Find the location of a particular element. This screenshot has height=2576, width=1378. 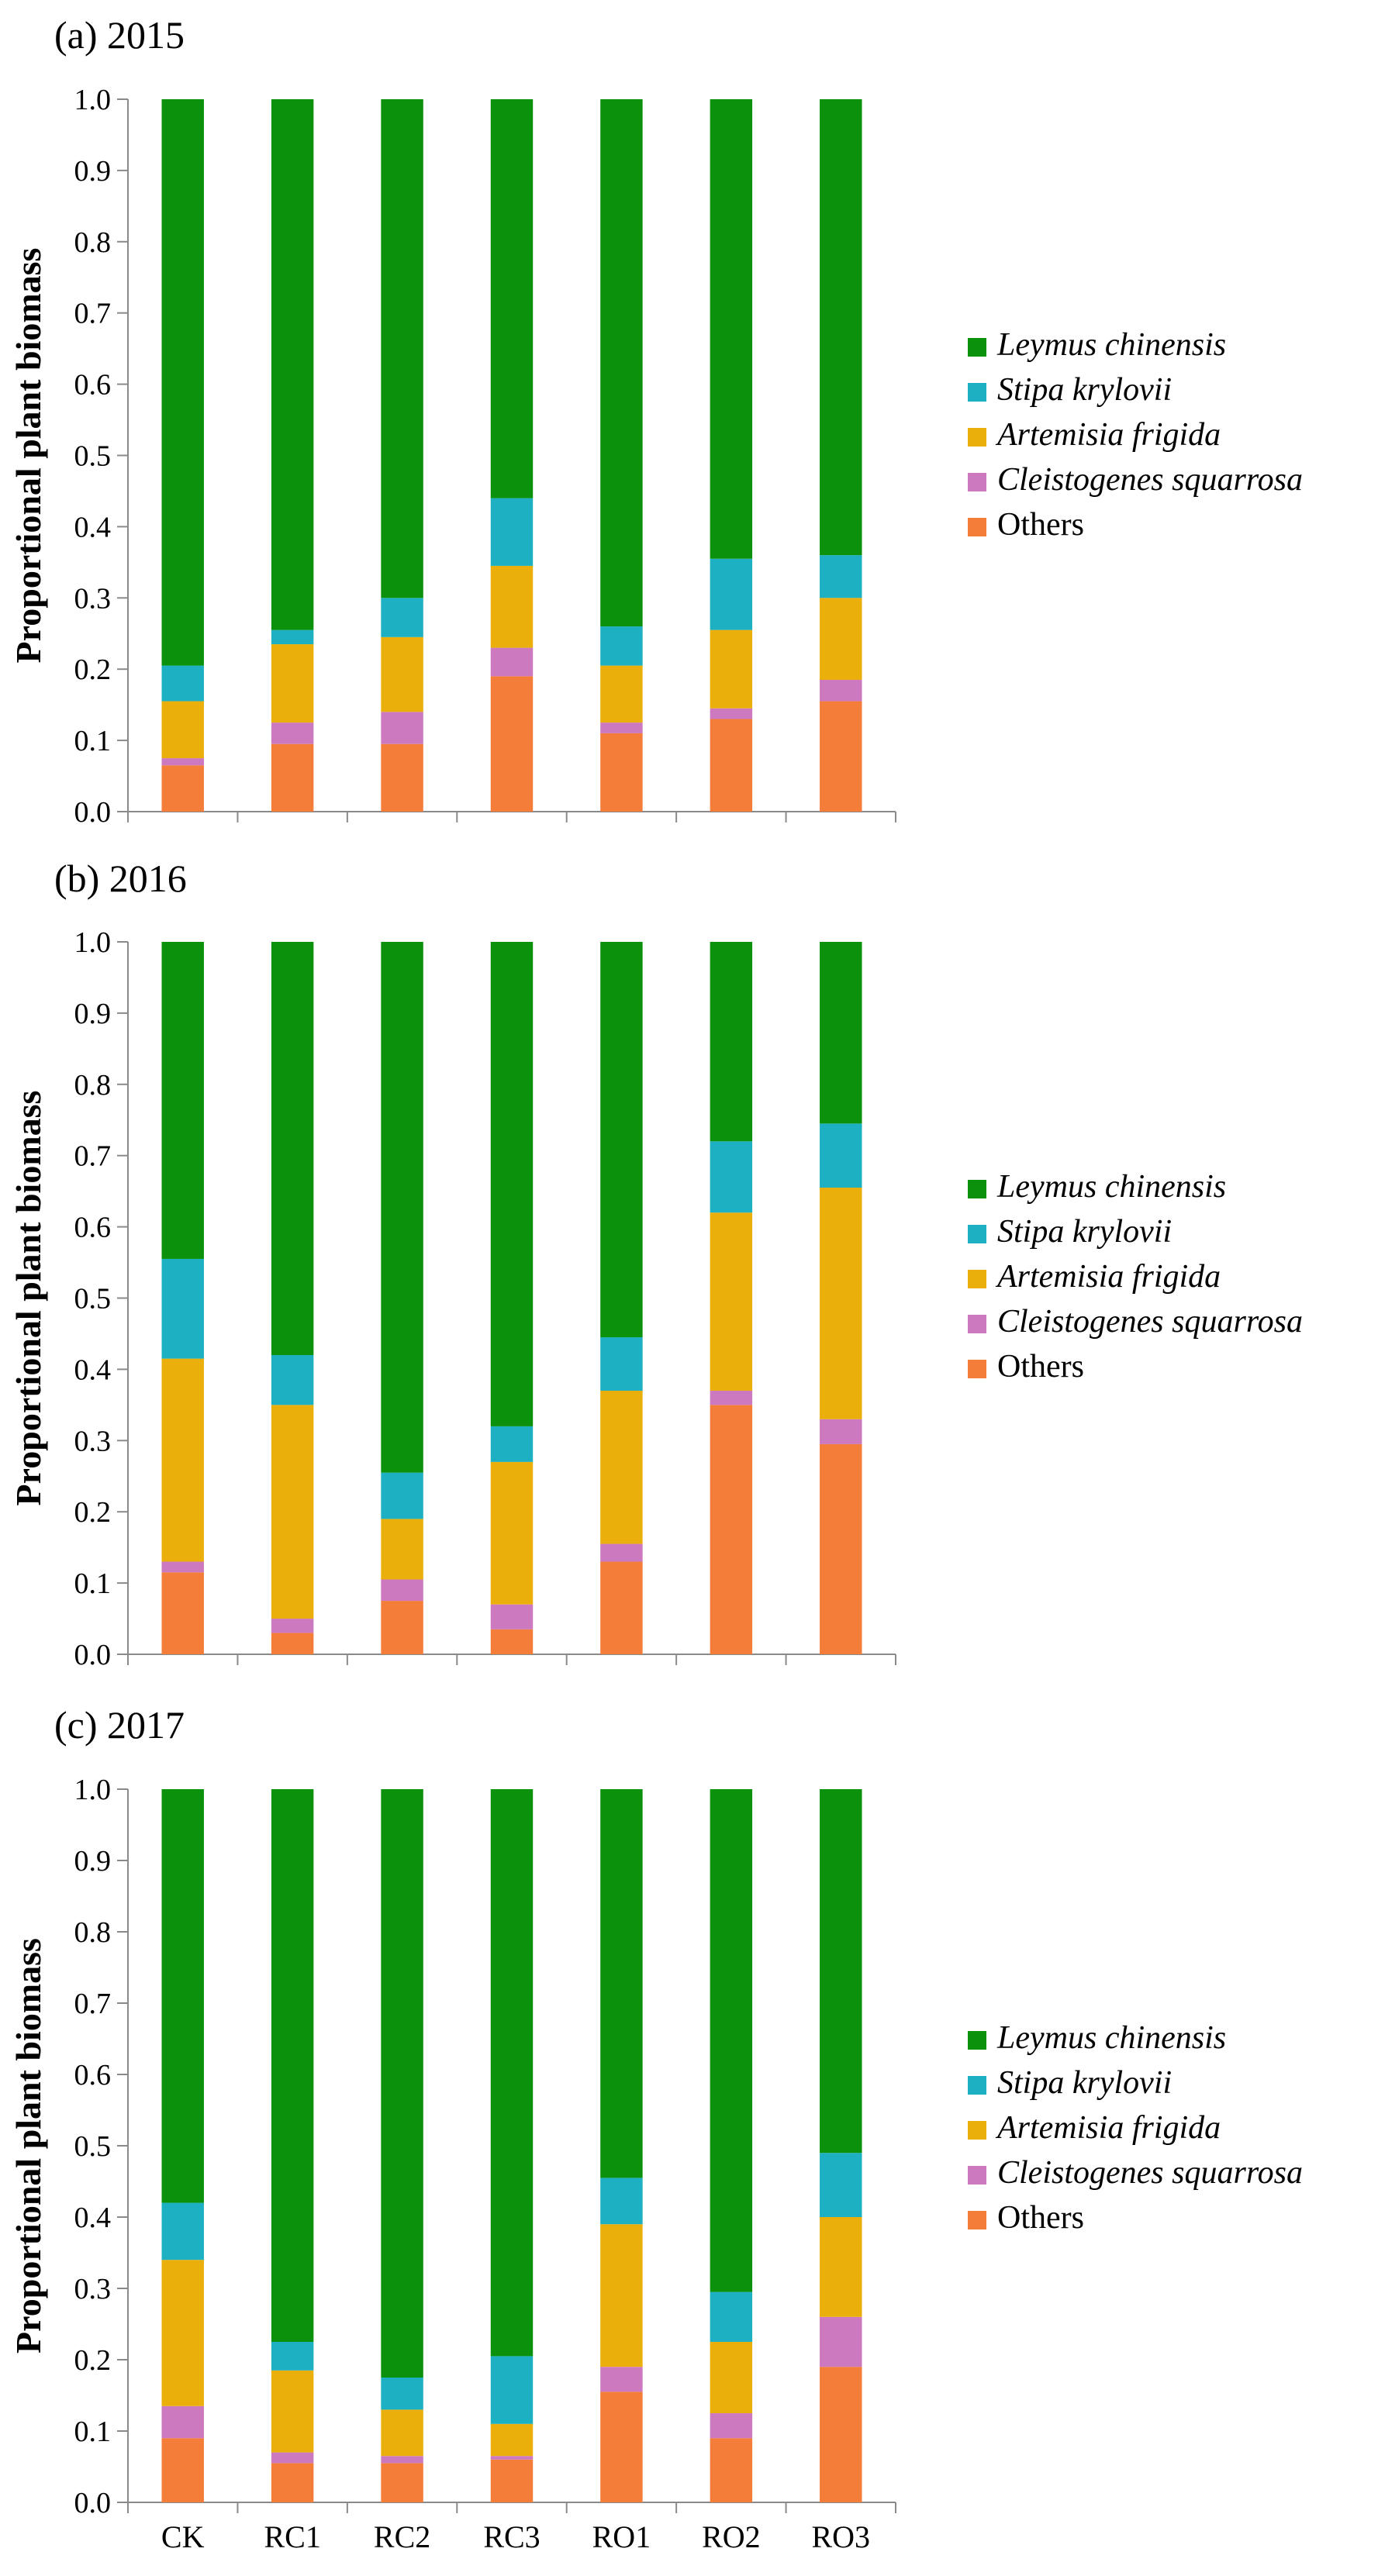

bar-segment-leymus-chinensis-rc2 is located at coordinates (402, 2083).